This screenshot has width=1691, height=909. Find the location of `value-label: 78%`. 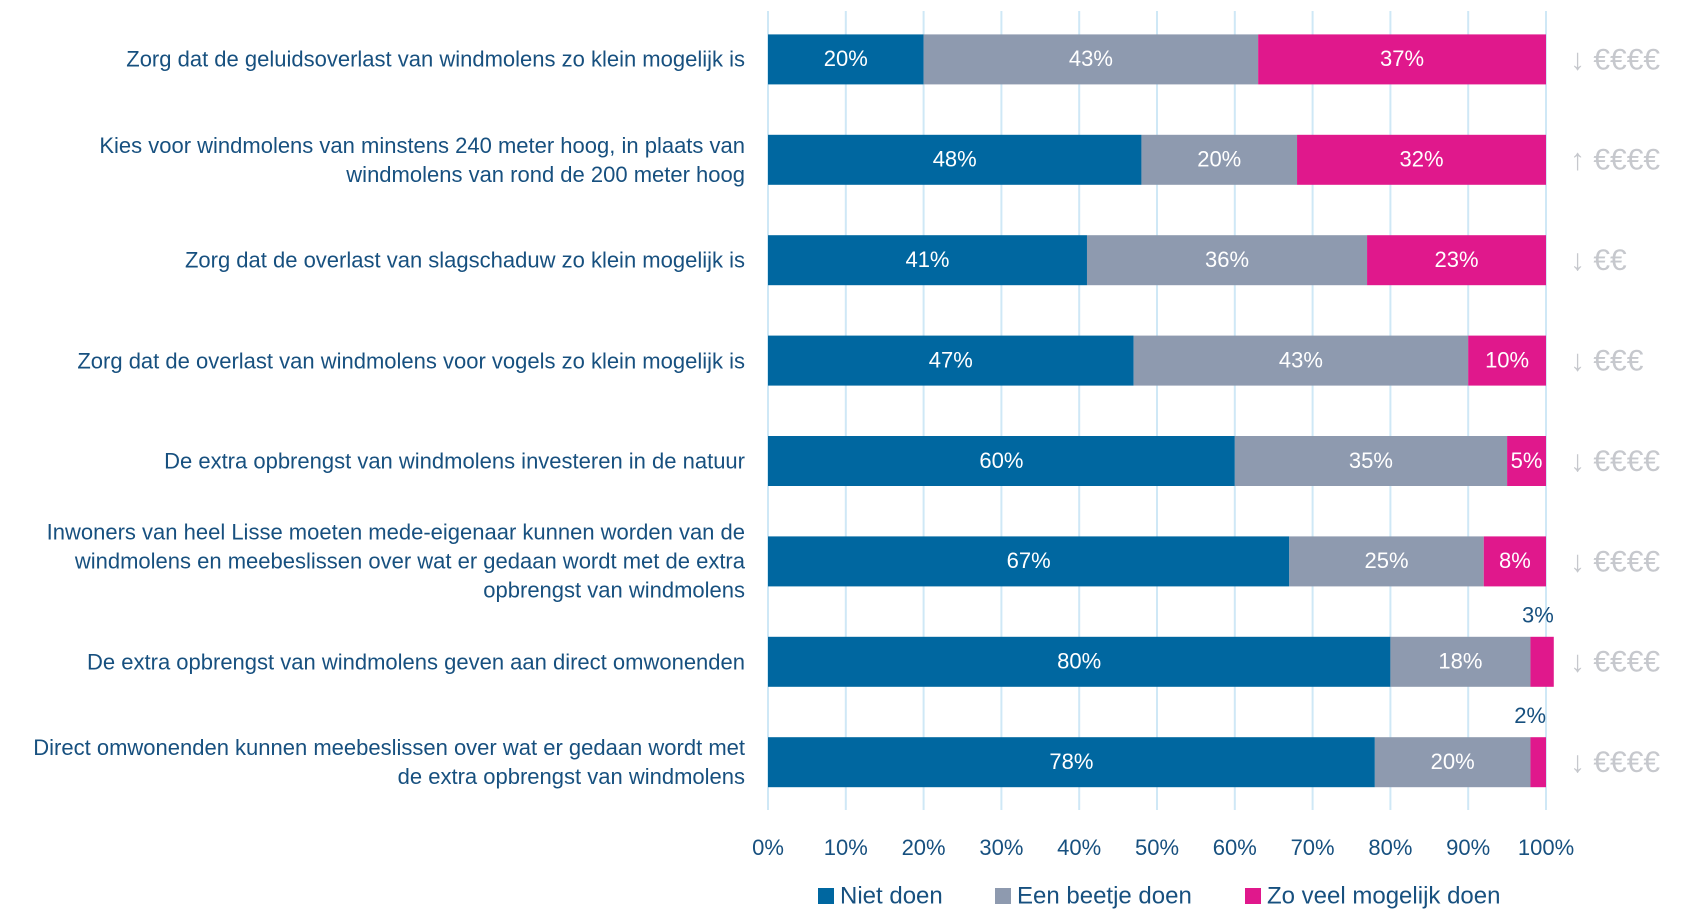

value-label: 78% is located at coordinates (1071, 761).